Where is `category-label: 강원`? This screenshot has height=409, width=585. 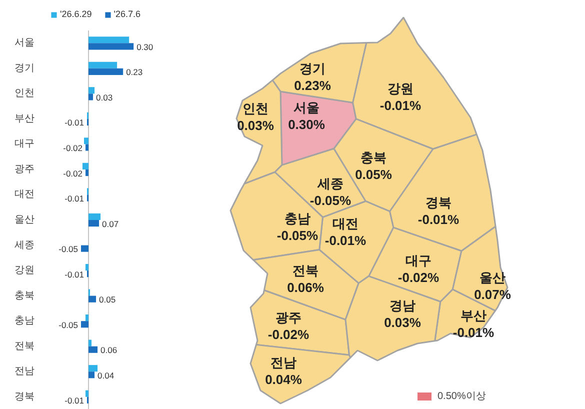
category-label: 강원 is located at coordinates (401, 88).